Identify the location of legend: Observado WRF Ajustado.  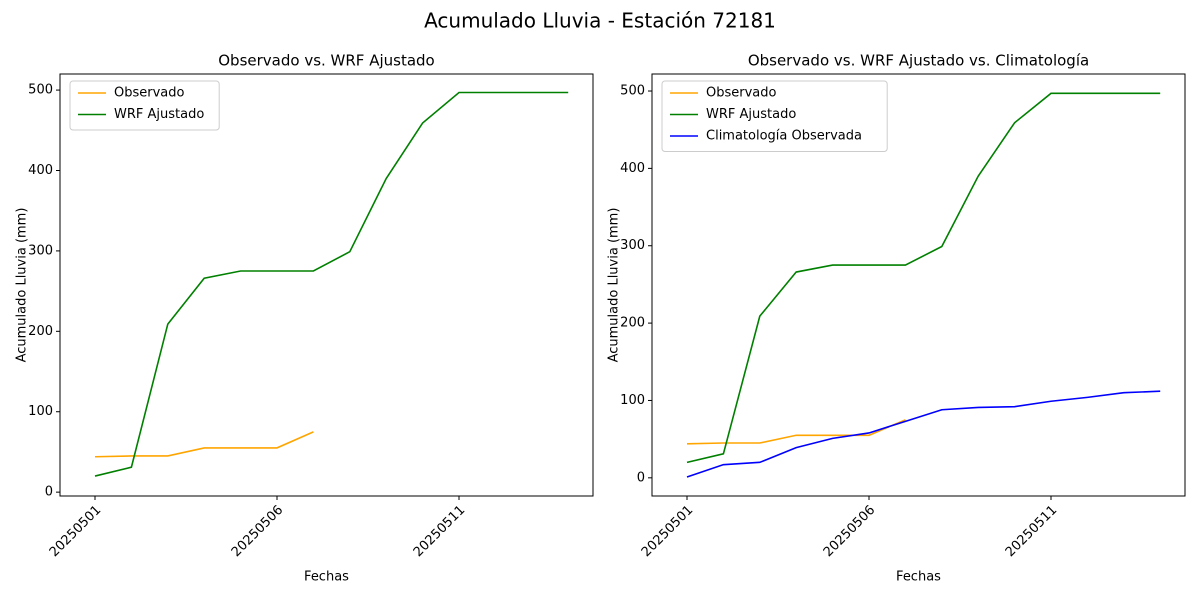
(144, 105).